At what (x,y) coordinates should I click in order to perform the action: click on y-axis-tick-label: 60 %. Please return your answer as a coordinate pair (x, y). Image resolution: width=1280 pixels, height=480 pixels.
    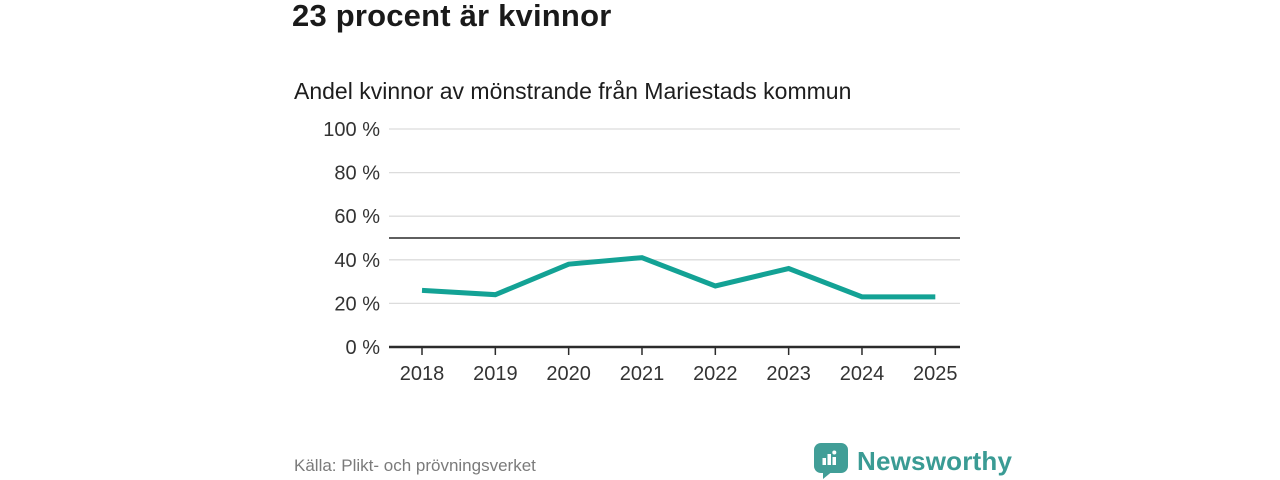
    Looking at the image, I should click on (357, 217).